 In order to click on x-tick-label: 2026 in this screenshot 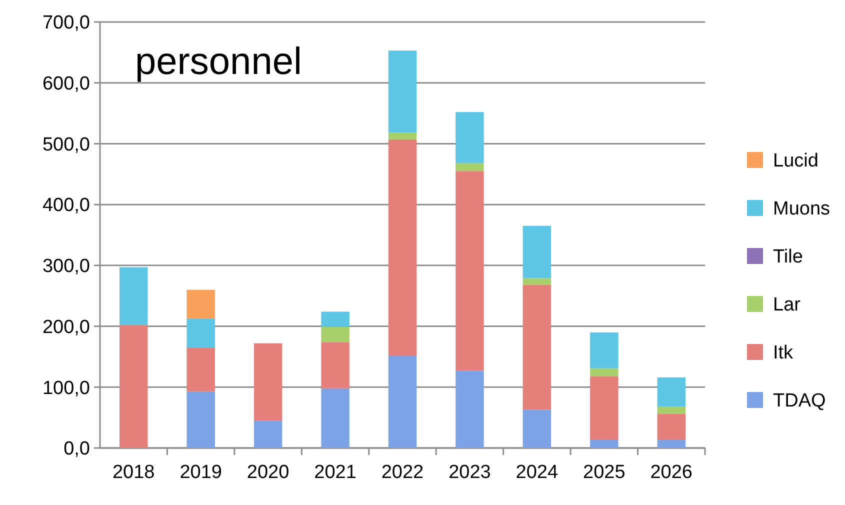, I will do `click(671, 472)`.